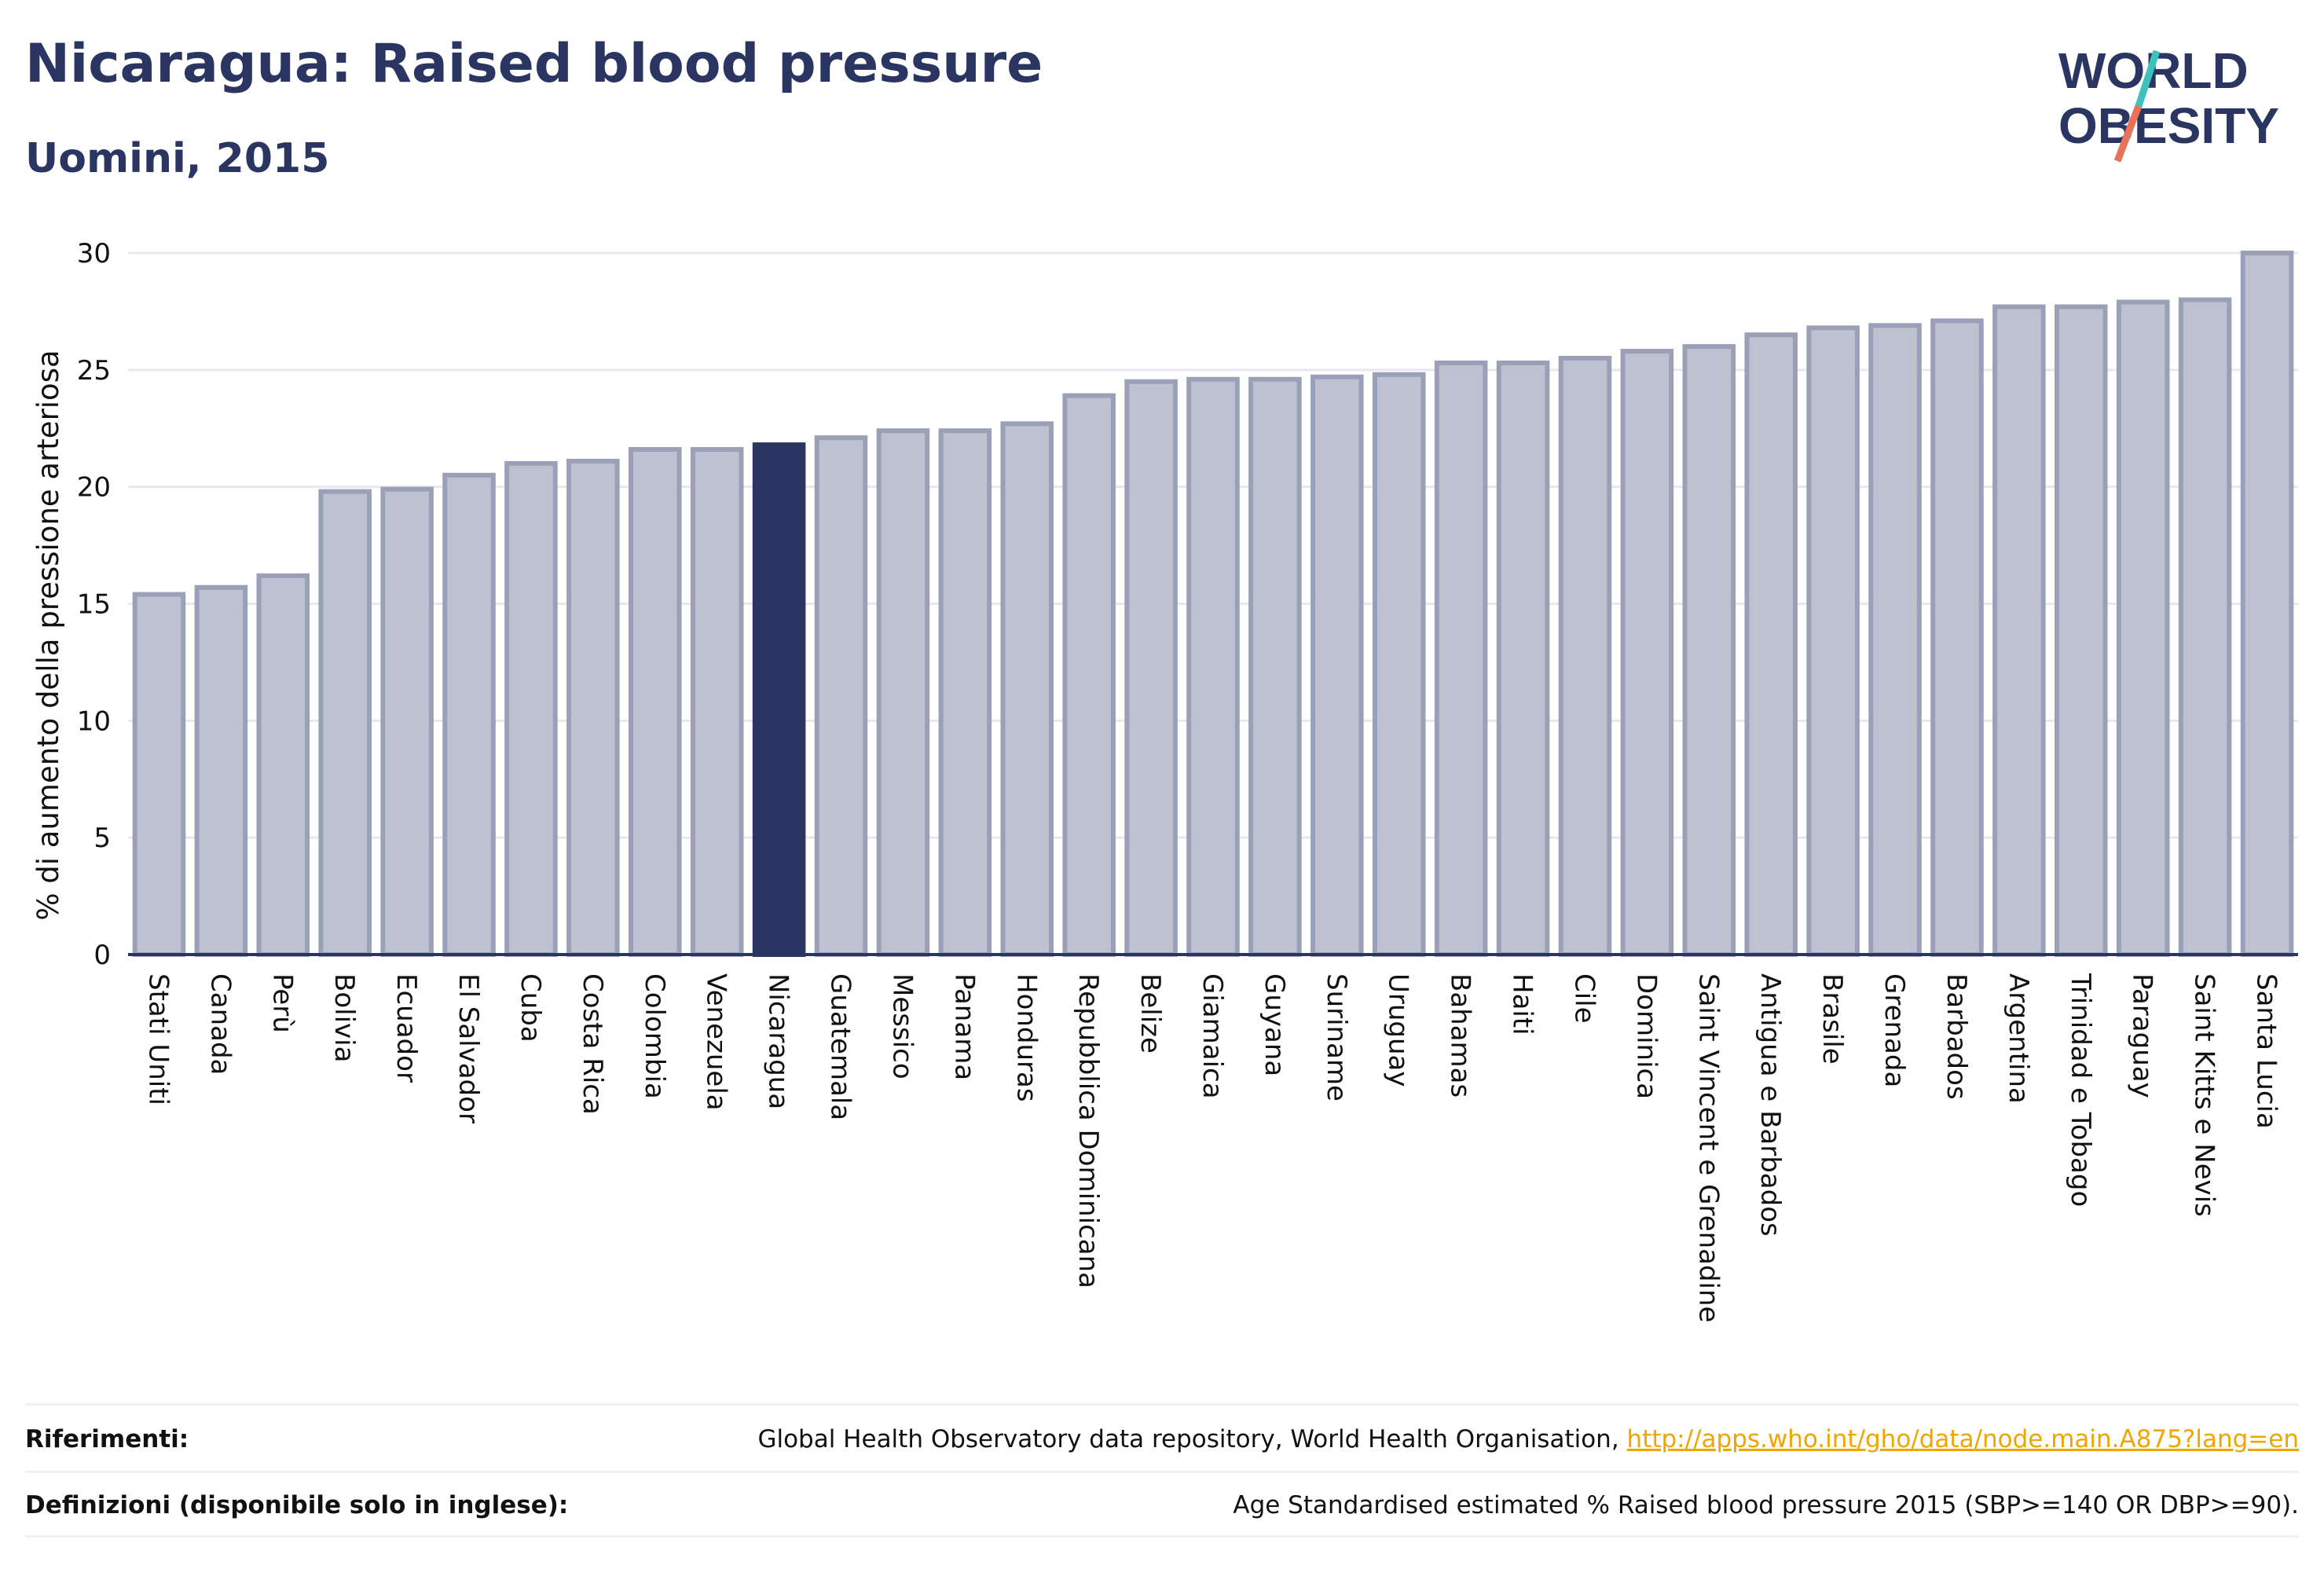  Describe the element at coordinates (94, 488) in the screenshot. I see `y-tick-label: 20` at that location.